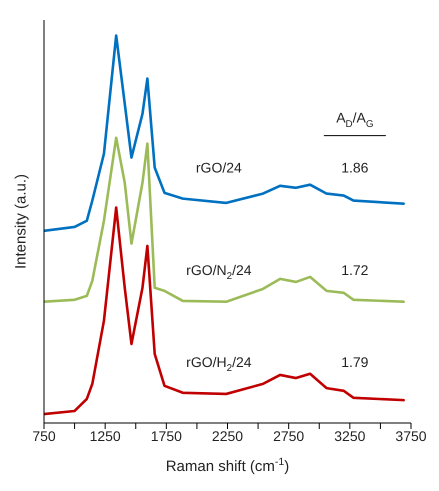  I want to click on x-tick-label: 1750, so click(166, 436).